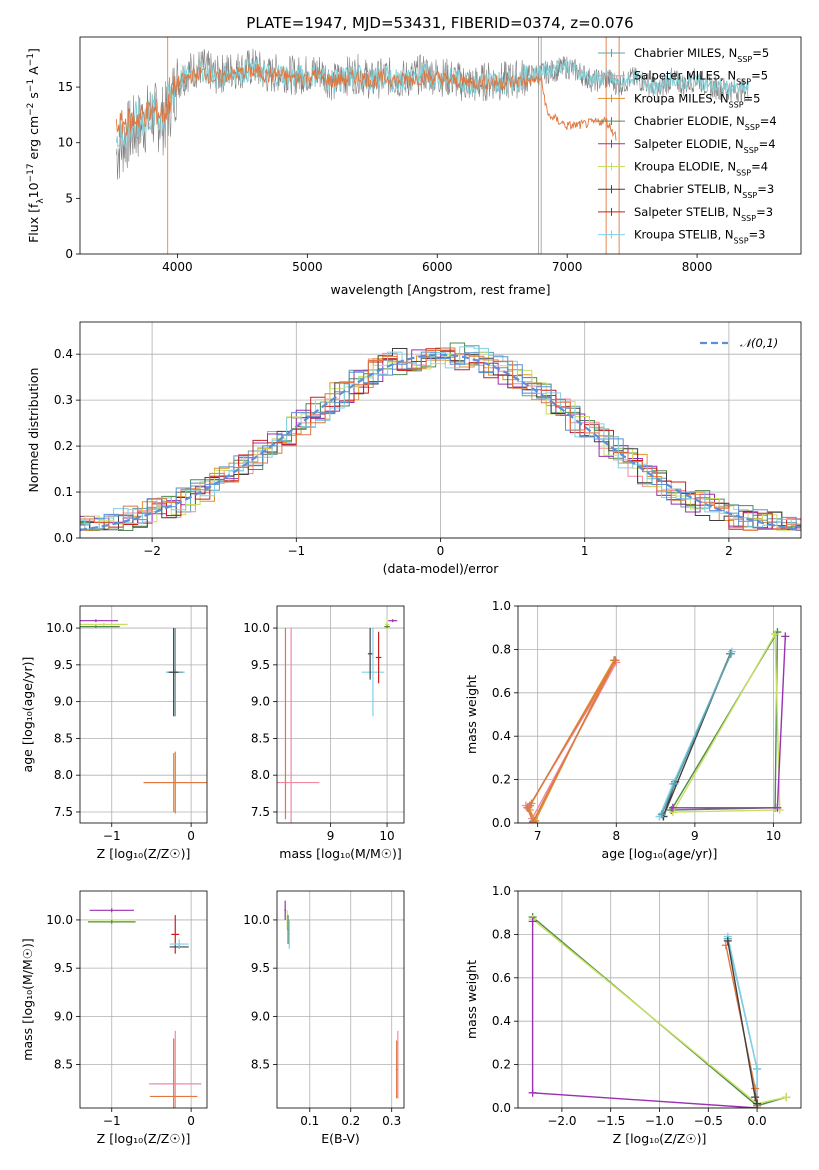 The height and width of the screenshot is (1170, 819). Describe the element at coordinates (697, 267) in the screenshot. I see `x-tick-label: 8000` at that location.